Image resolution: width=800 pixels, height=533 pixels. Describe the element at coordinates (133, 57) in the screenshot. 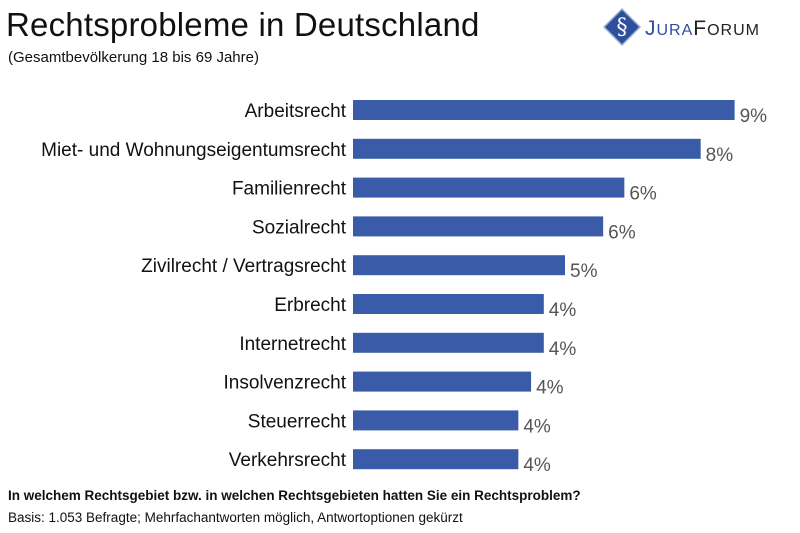

I see `chart-subtitle: (Gesamtbevölkerung 18 bis 69 Jahre)` at that location.